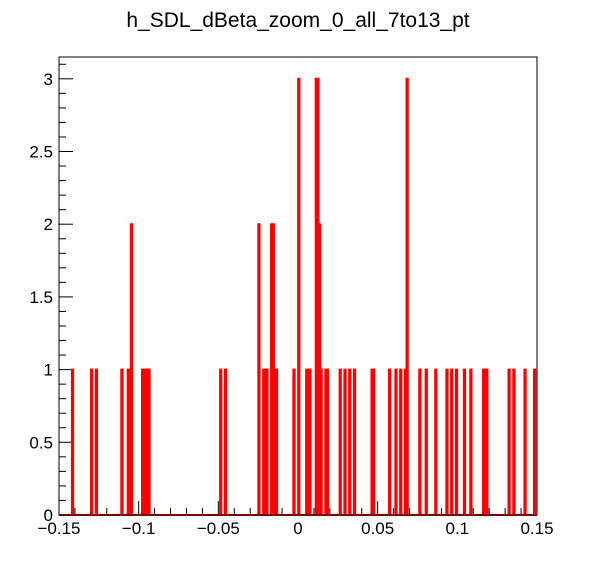 This screenshot has height=572, width=596. What do you see at coordinates (377, 528) in the screenshot?
I see `x-tick-label: 0.05` at bounding box center [377, 528].